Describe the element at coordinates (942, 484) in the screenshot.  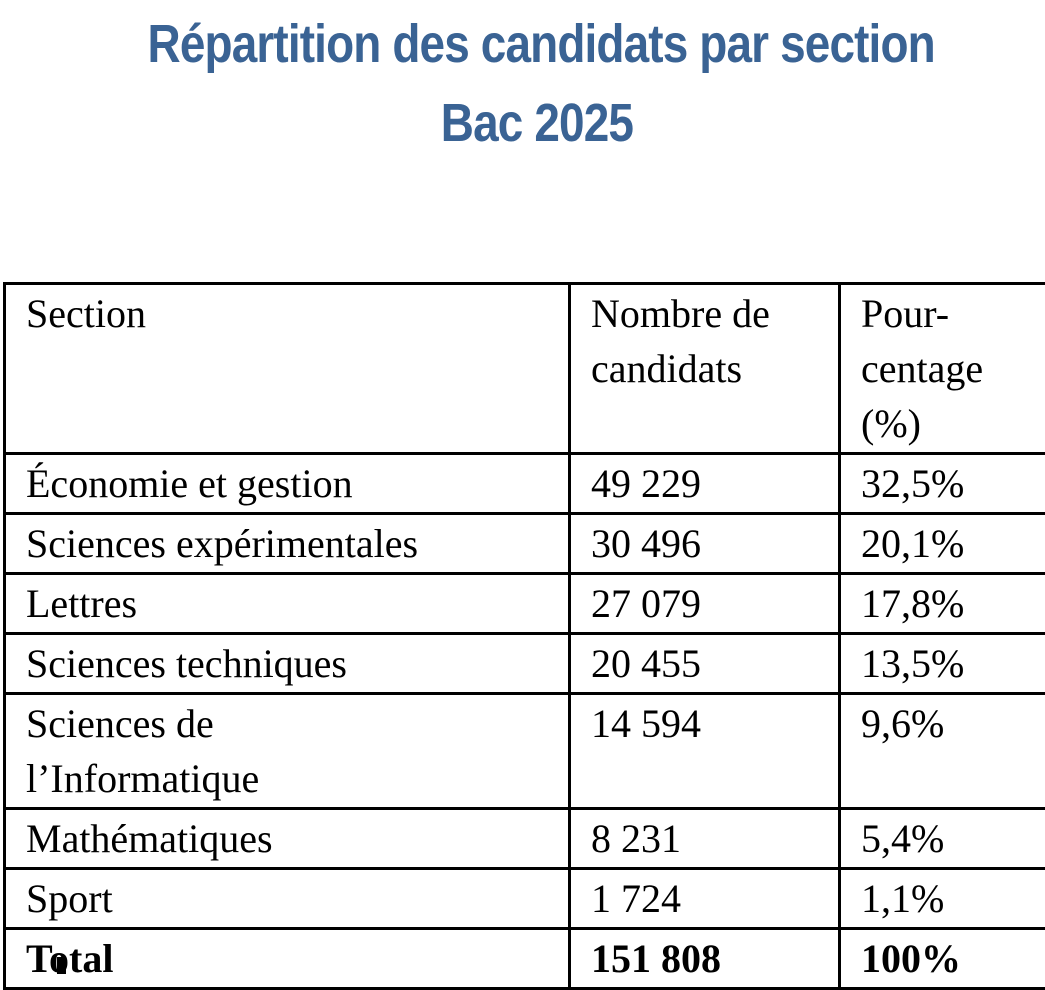
I see `cell-percentage: 32,5%` at that location.